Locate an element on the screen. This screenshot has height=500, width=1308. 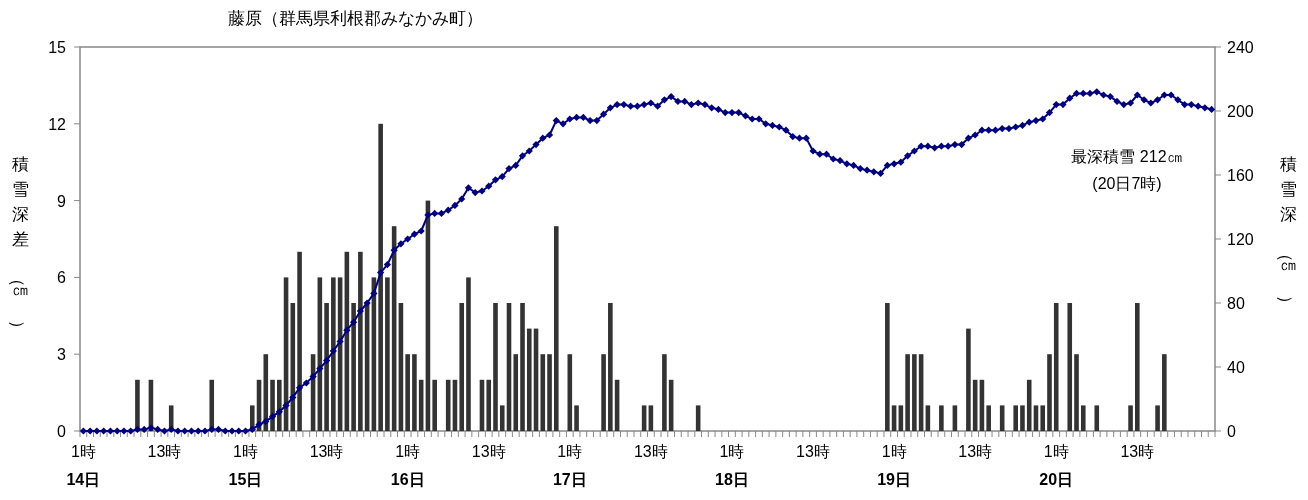
chart-title: 藤原（群馬県利根郡みなかみ町） is located at coordinates (355, 18).